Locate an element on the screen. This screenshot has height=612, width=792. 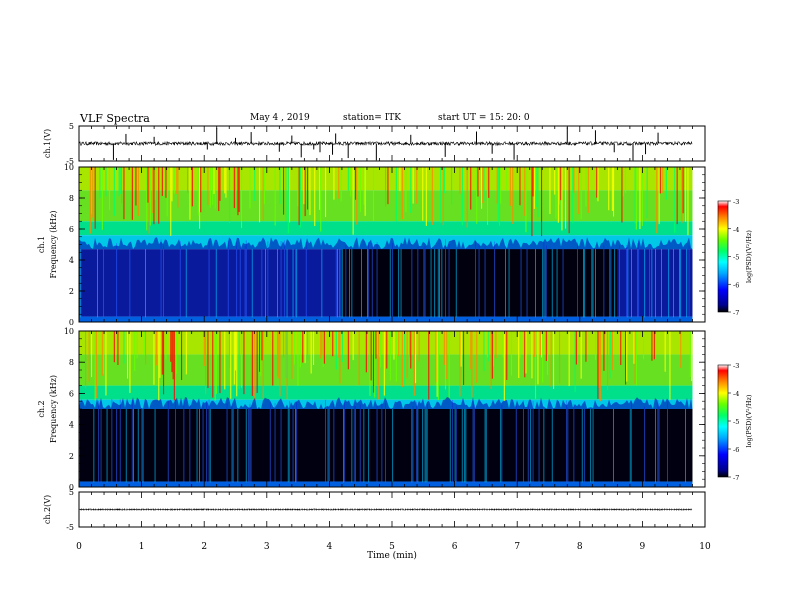
x-tick-label: 6 is located at coordinates (455, 547).